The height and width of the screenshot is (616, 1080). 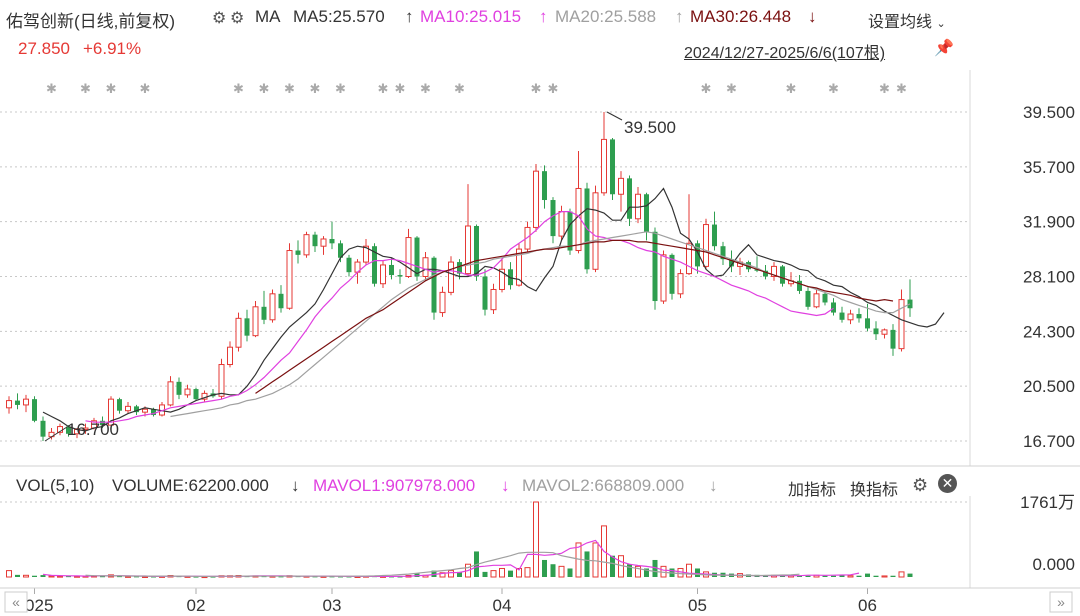 I want to click on y-tick-label: 35.700, so click(x=1049, y=167).